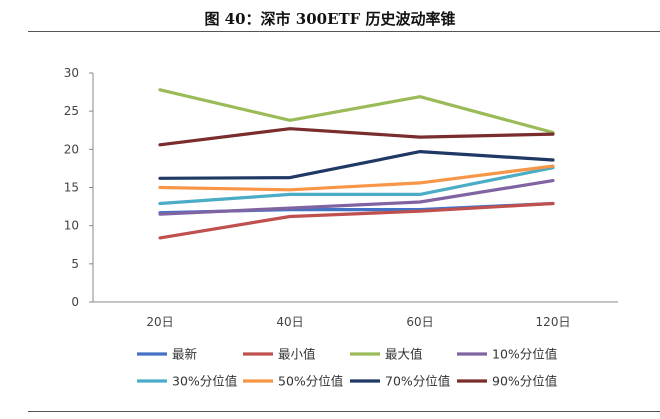  What do you see at coordinates (75, 302) in the screenshot?
I see `y-tick-label: 0` at bounding box center [75, 302].